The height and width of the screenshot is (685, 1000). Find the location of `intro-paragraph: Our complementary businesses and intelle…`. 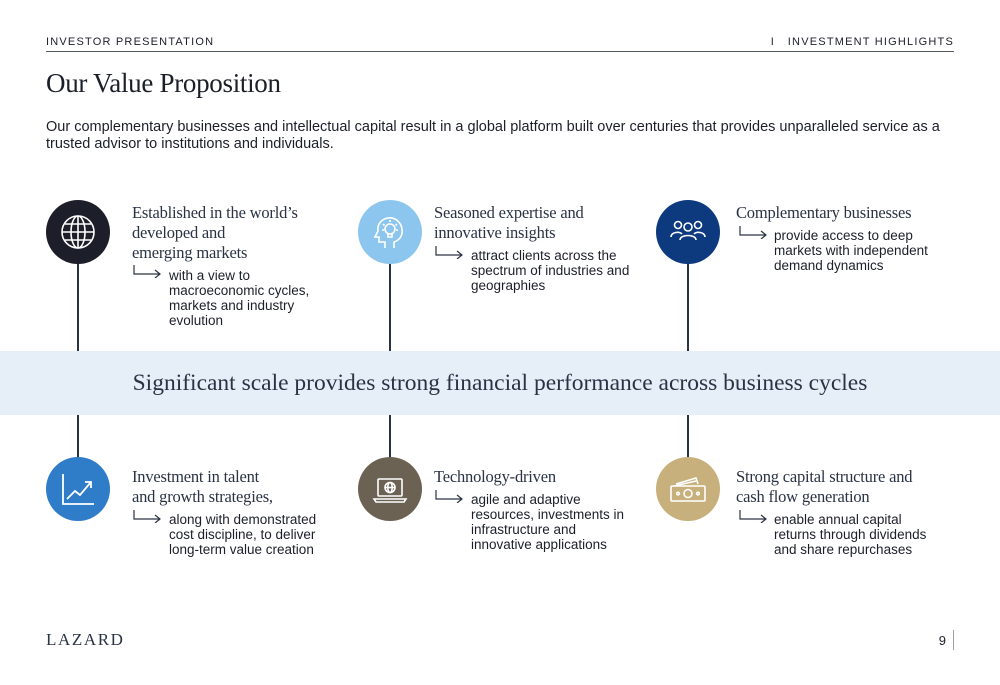

intro-paragraph: Our complementary businesses and intelle… is located at coordinates (493, 135).